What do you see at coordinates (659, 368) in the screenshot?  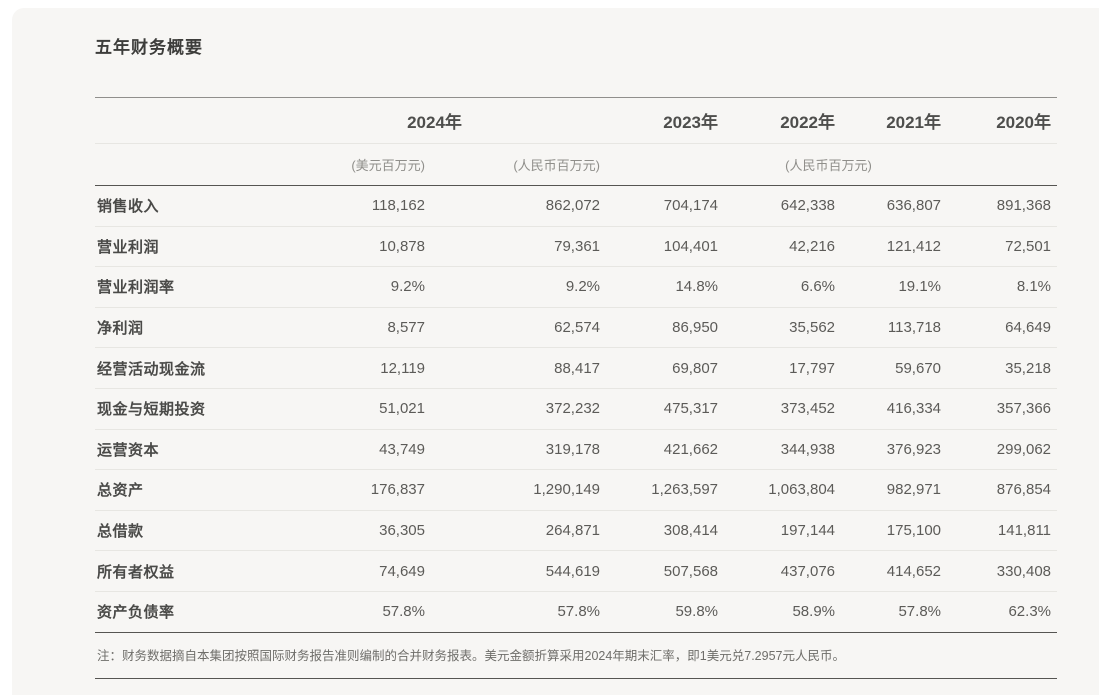 I see `cell-value: 69,807` at bounding box center [659, 368].